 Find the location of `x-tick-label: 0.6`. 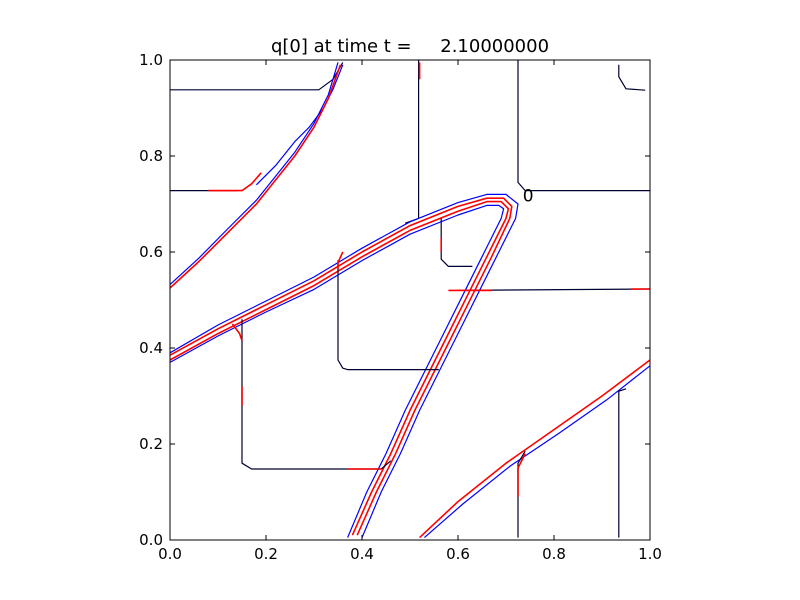

x-tick-label: 0.6 is located at coordinates (458, 554).